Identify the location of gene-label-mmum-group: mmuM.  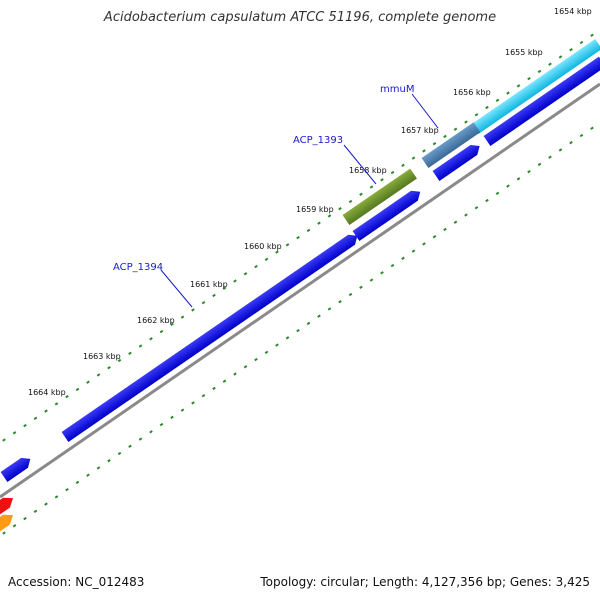
(409, 106).